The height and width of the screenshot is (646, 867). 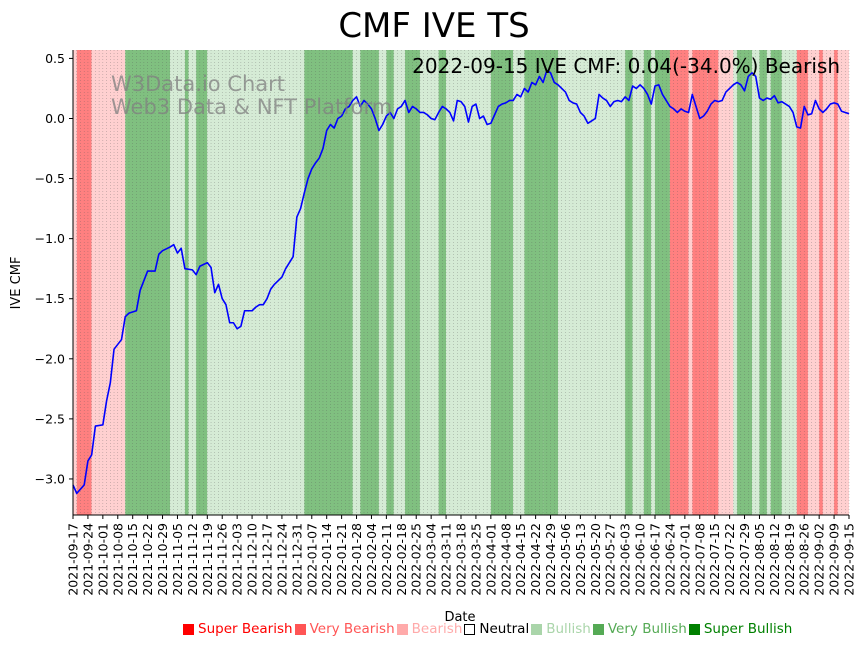 What do you see at coordinates (162, 559) in the screenshot?
I see `x-tick-label: 2021-10-29` at bounding box center [162, 559].